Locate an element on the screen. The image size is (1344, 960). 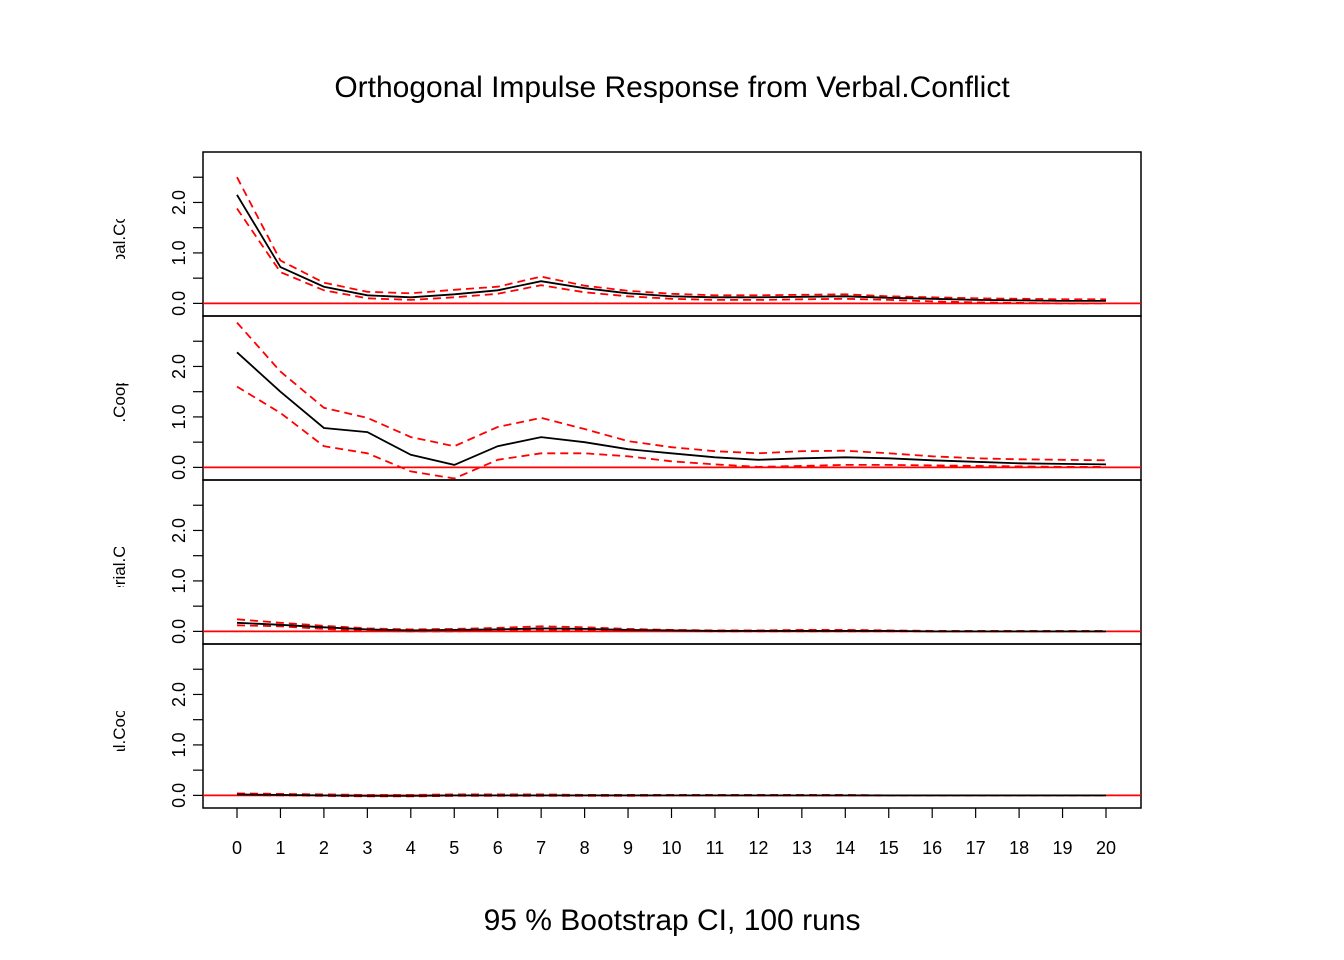
x-tick-label: 0 is located at coordinates (237, 848).